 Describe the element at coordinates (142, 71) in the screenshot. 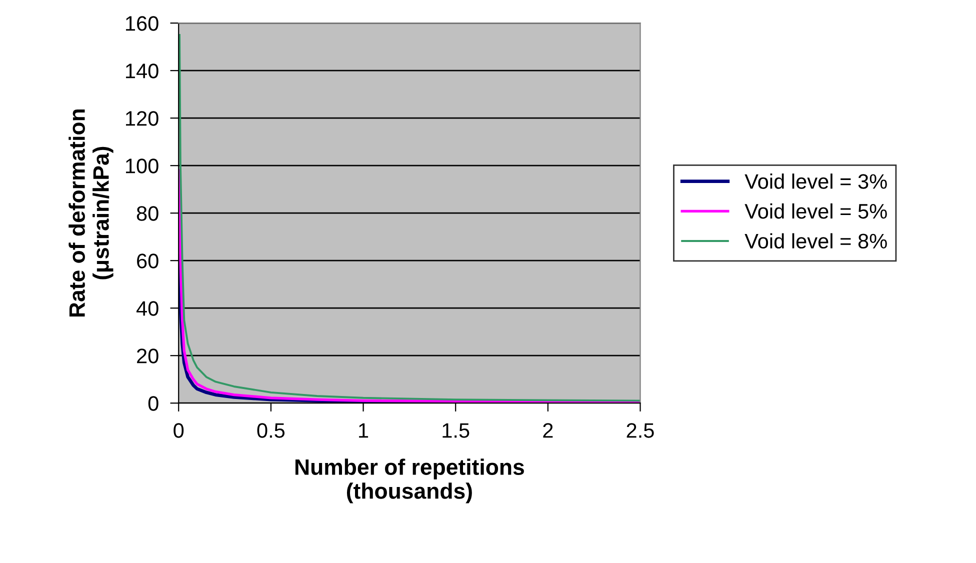

I see `y-tick-label: 140` at that location.